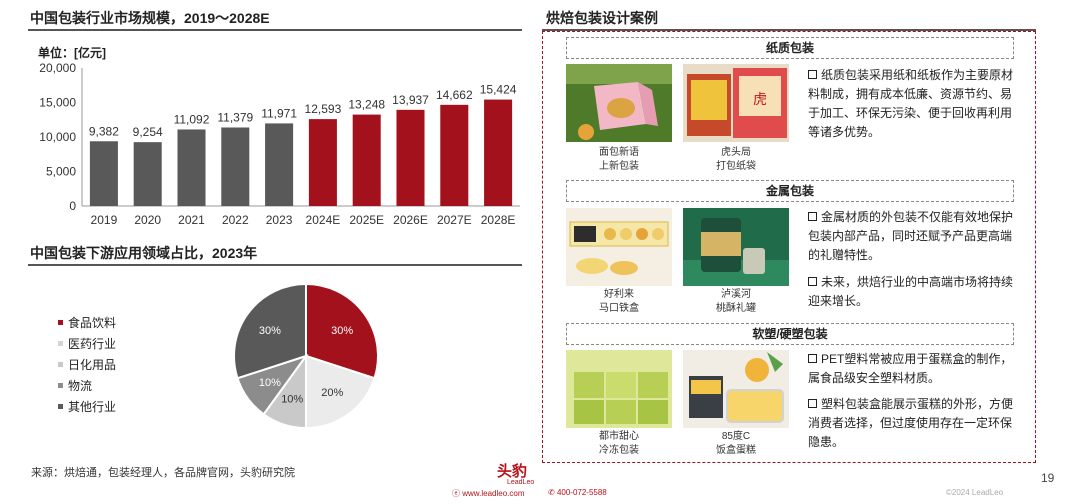  What do you see at coordinates (191, 167) in the screenshot?
I see `bar-2021` at bounding box center [191, 167].